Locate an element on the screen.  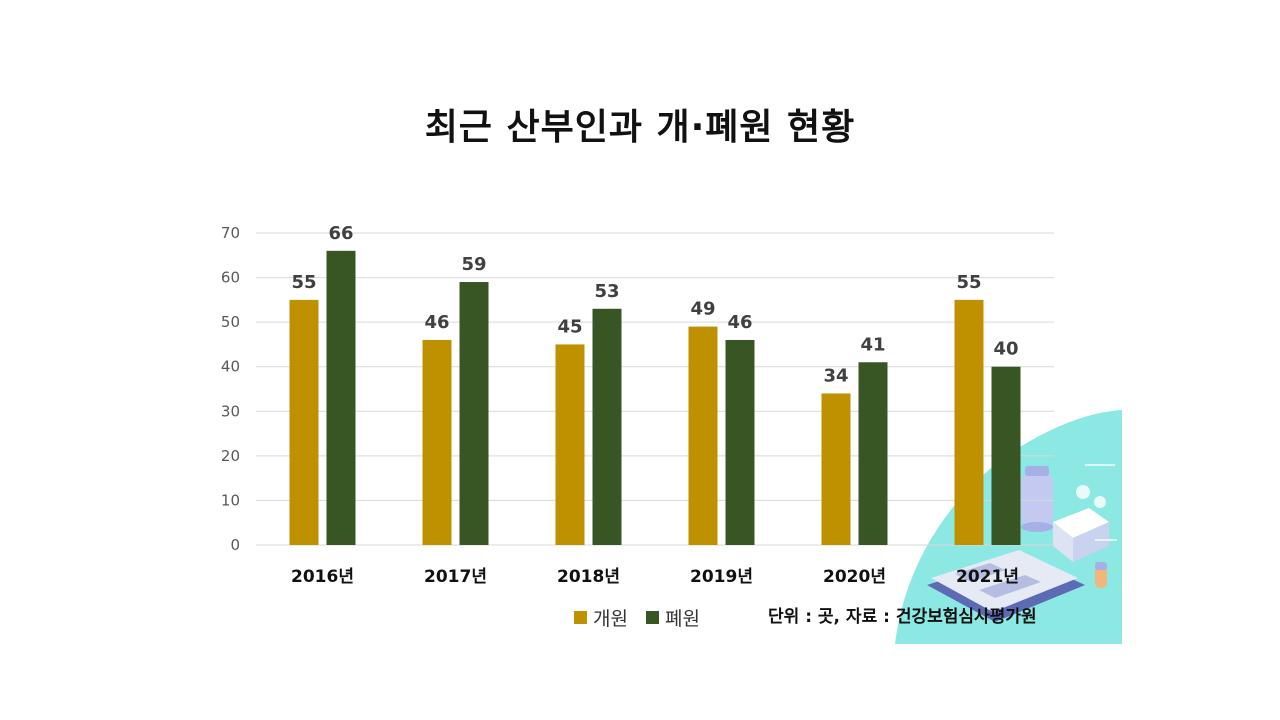
source-note: 단위 : 곳, 자료 : 건강보험심사평가원 is located at coordinates (902, 617).